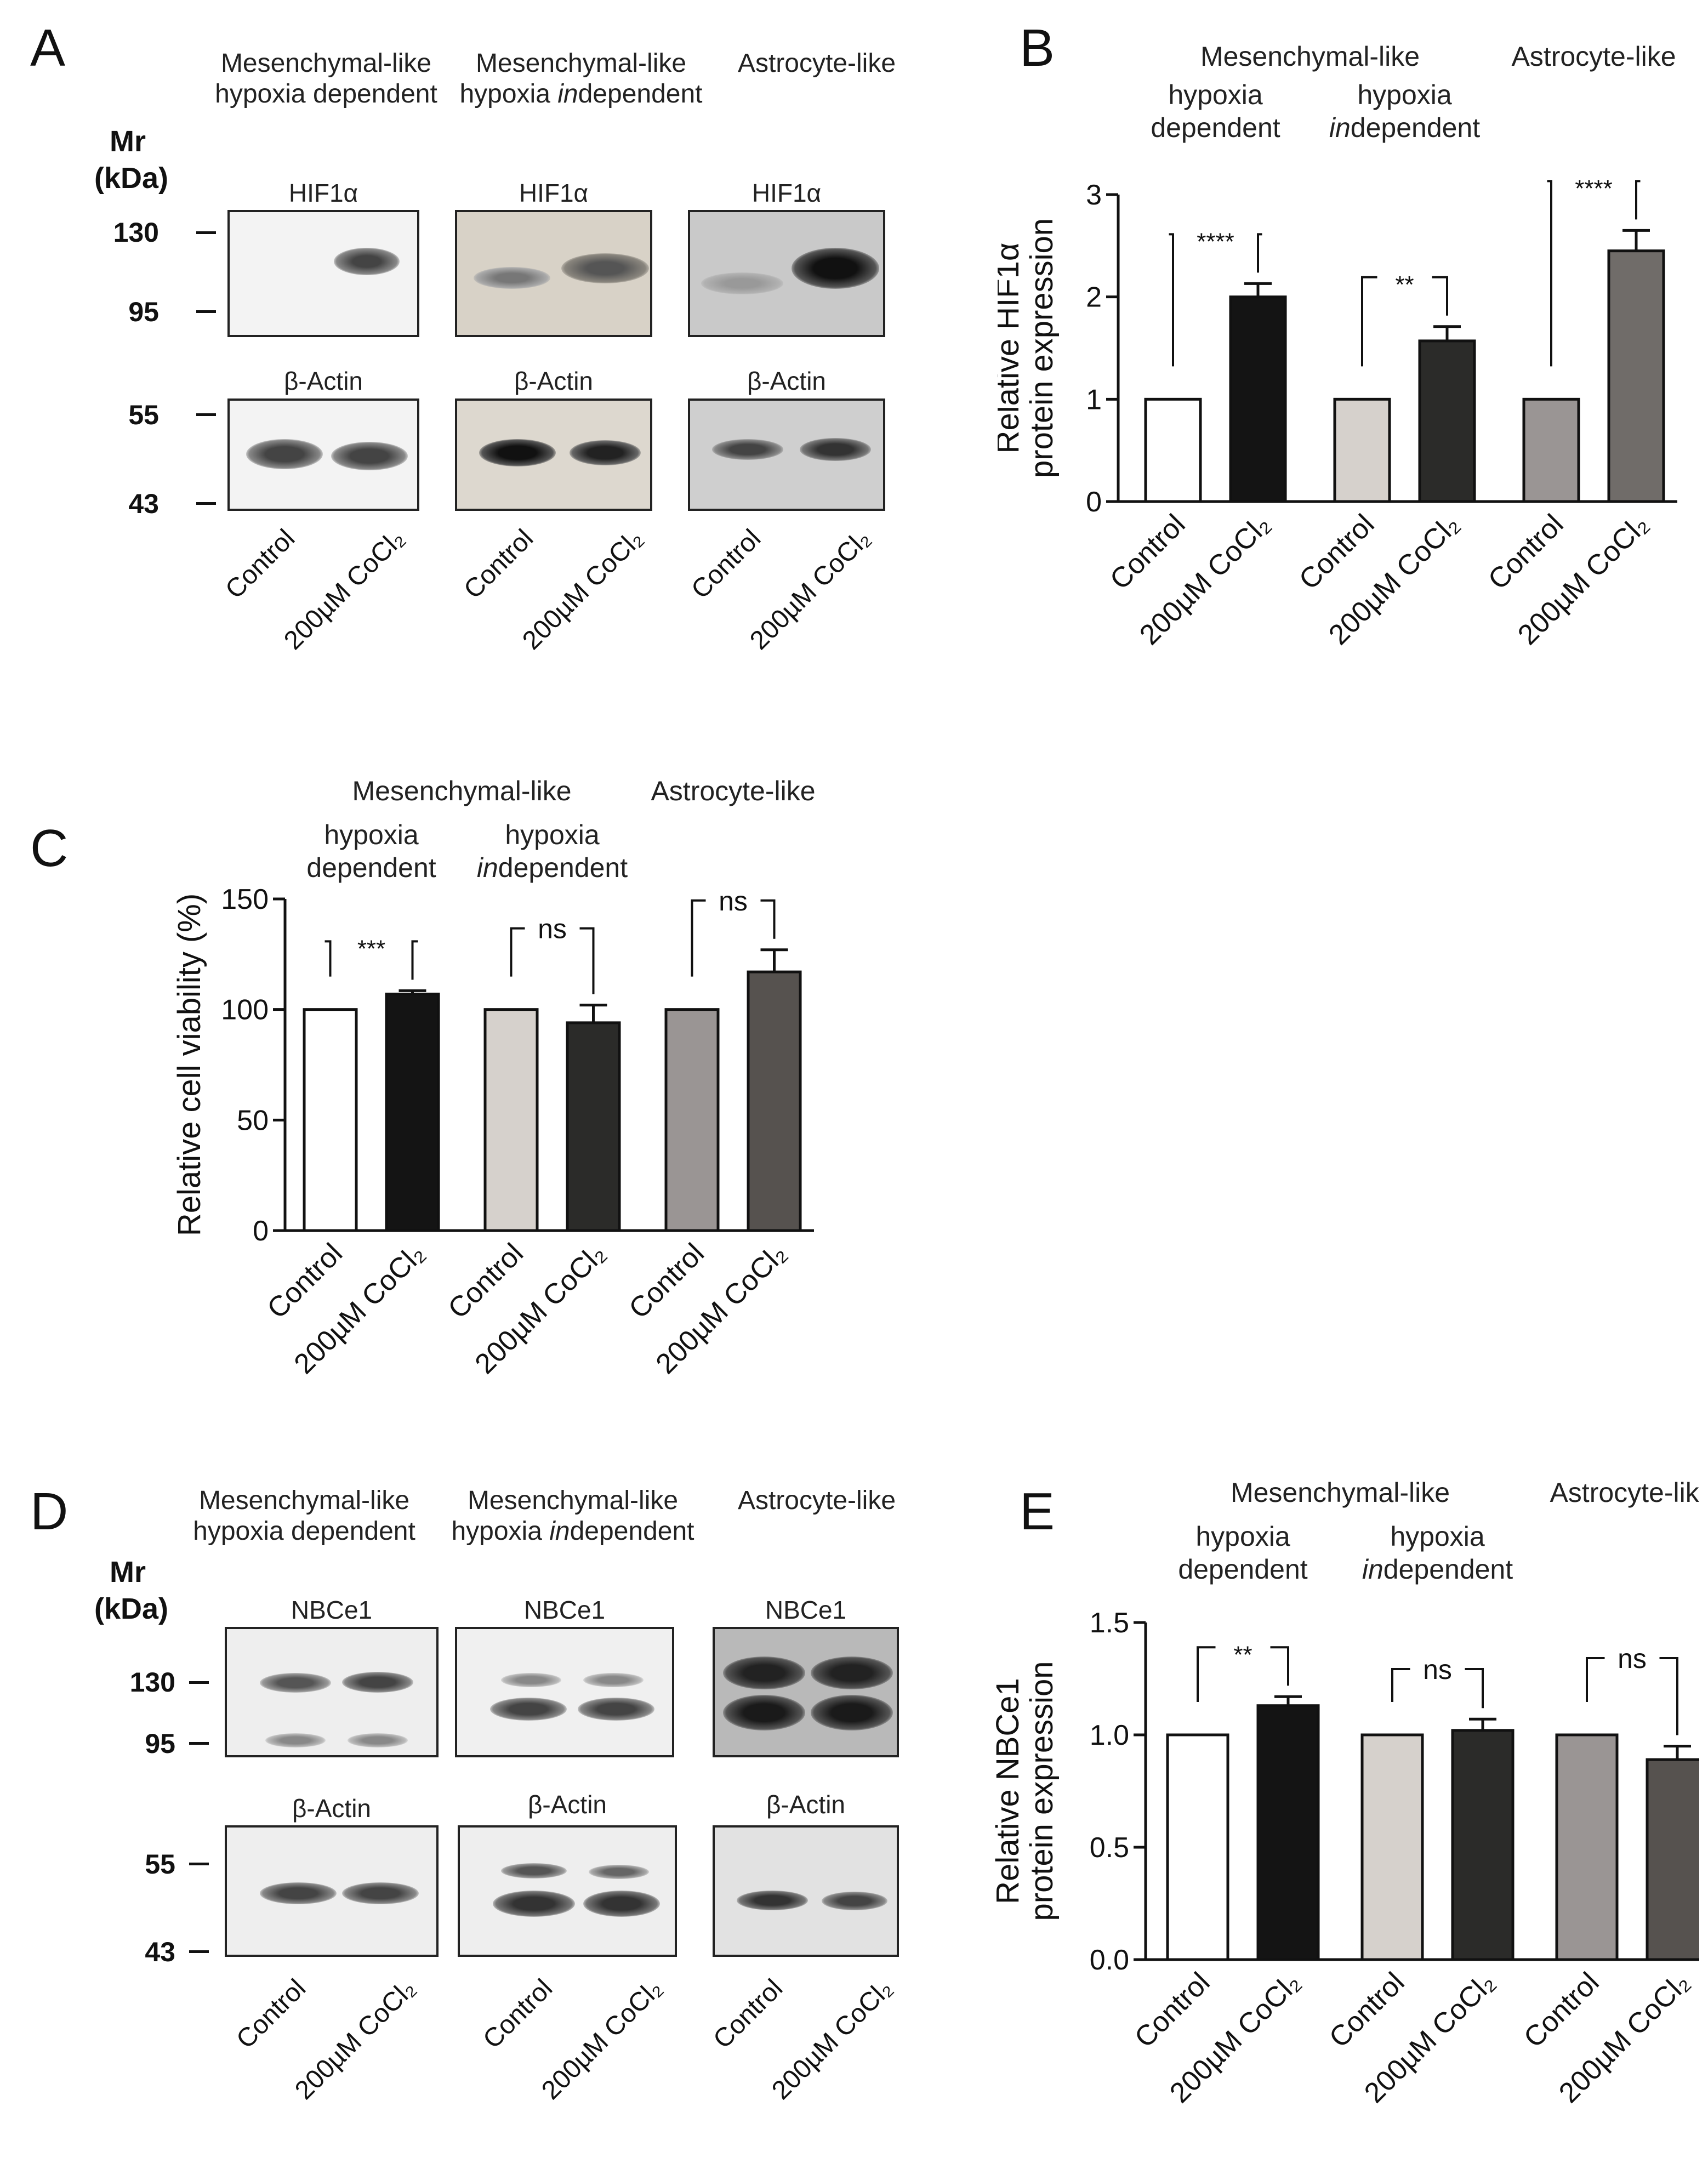 The width and height of the screenshot is (1708, 2169). I want to click on y-tick-label: 100, so click(245, 1010).